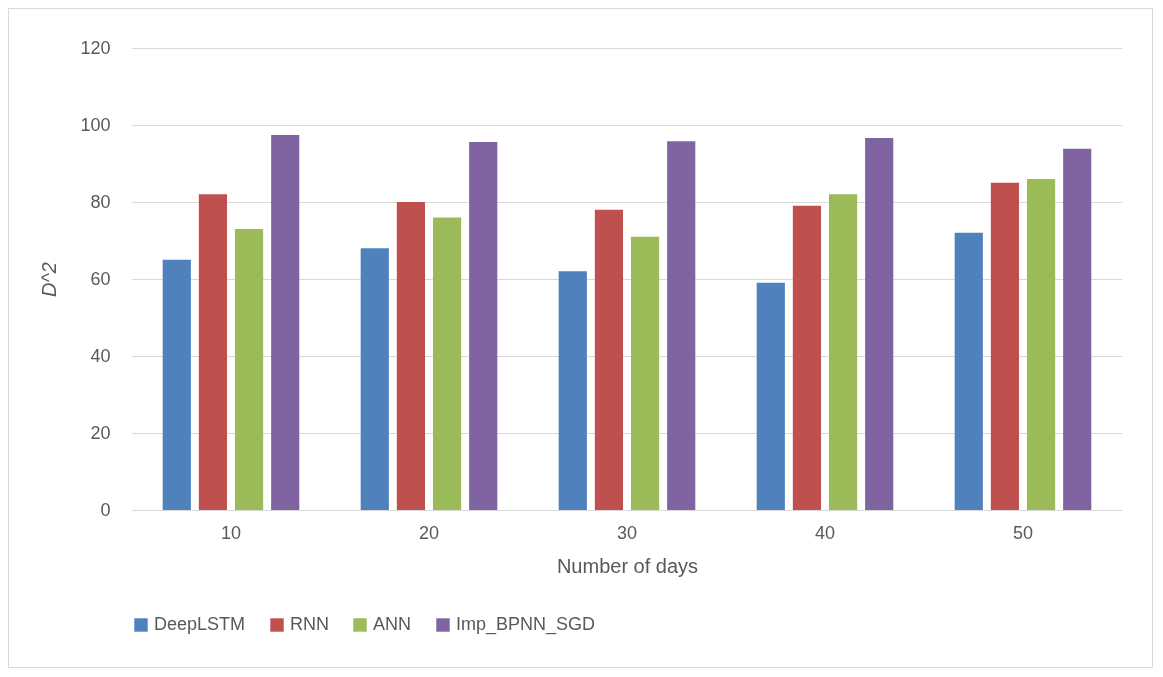 This screenshot has height=677, width=1163. What do you see at coordinates (1023, 532) in the screenshot?
I see `x-tick-label: 50` at bounding box center [1023, 532].